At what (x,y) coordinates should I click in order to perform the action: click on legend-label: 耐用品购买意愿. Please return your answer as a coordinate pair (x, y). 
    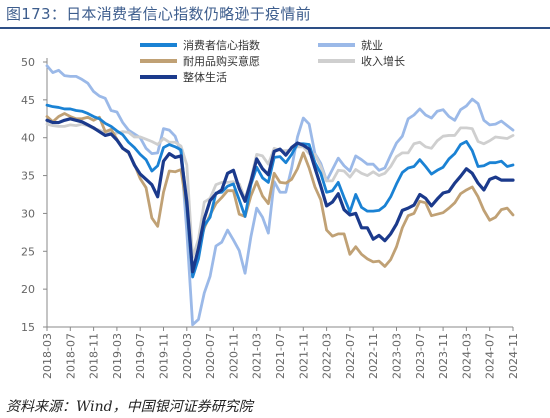
    Looking at the image, I should click on (221, 61).